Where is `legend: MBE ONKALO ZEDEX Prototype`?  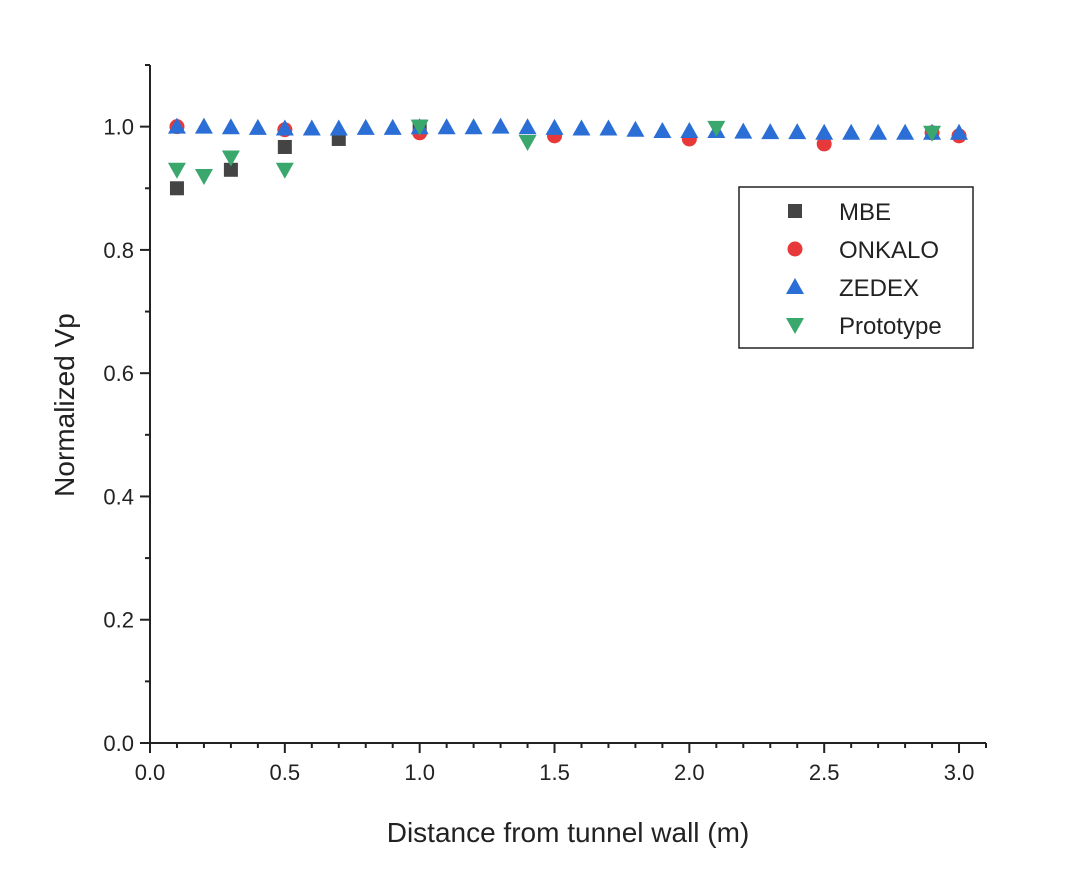 legend: MBE ONKALO ZEDEX Prototype is located at coordinates (856, 267).